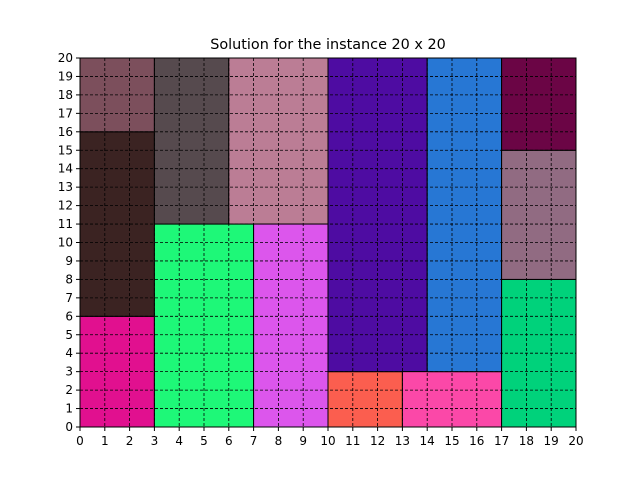 The height and width of the screenshot is (480, 640). Describe the element at coordinates (65, 95) in the screenshot. I see `y-tick-label: 18` at that location.